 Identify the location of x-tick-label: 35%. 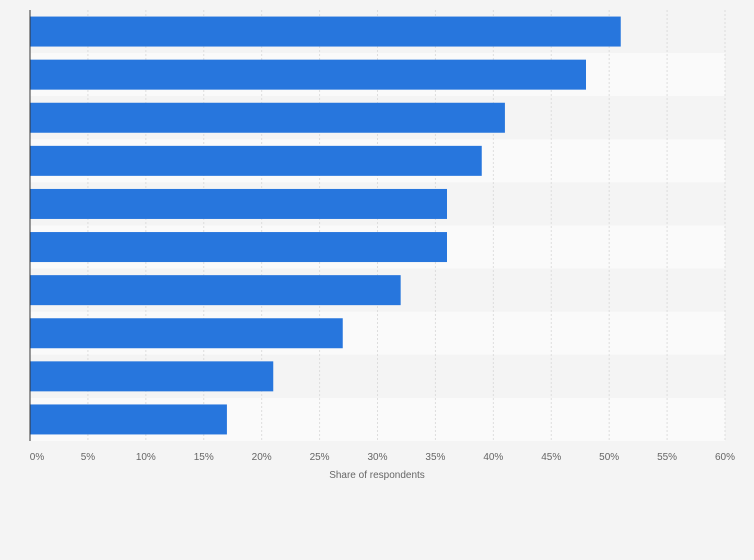
(435, 457).